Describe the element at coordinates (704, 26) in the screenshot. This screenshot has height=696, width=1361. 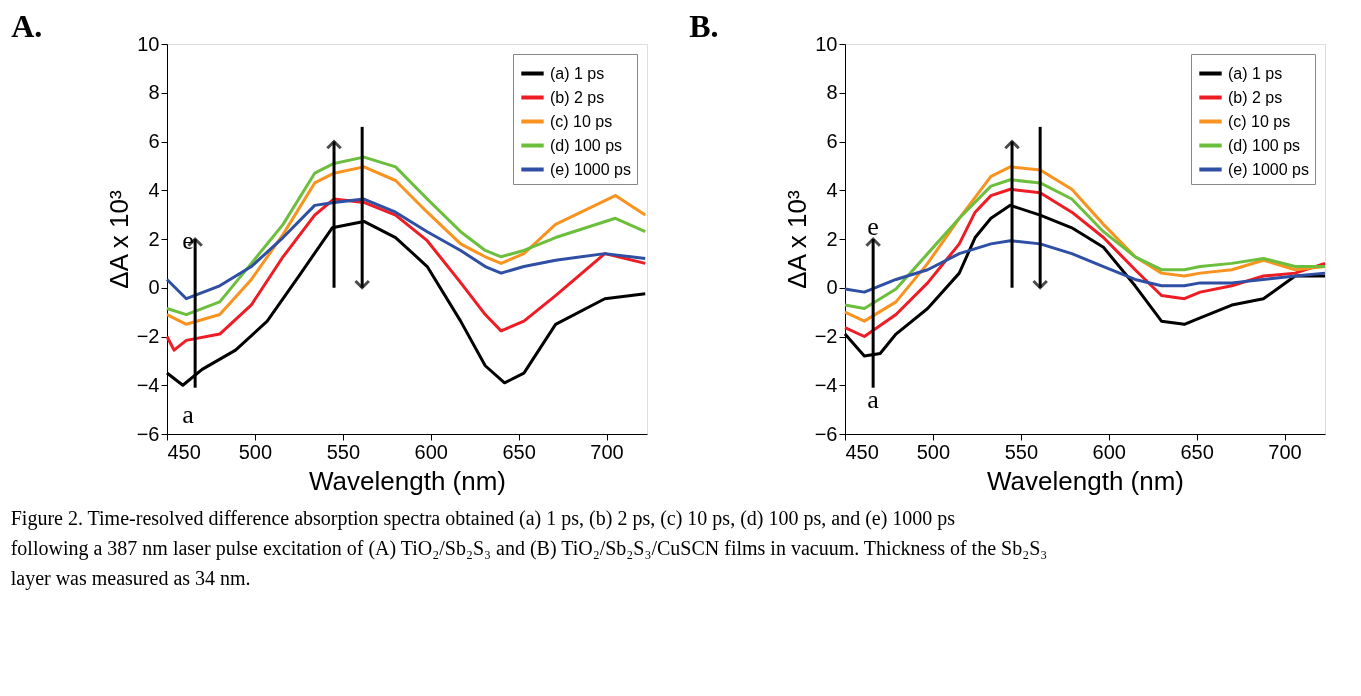
I see `chart-title: B.` at that location.